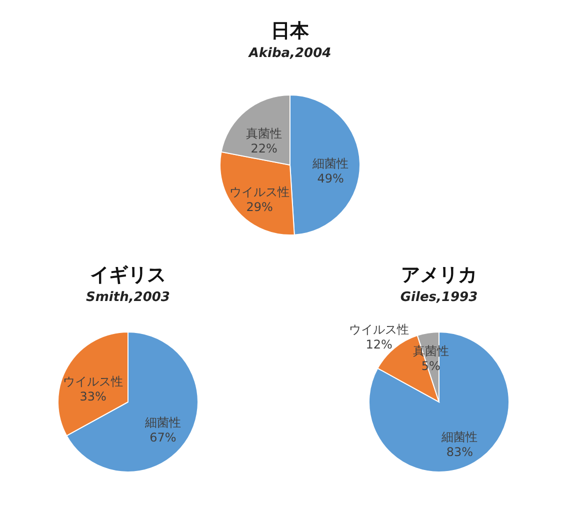  I want to click on chart-subtitle: Akiba,2004, so click(290, 53).